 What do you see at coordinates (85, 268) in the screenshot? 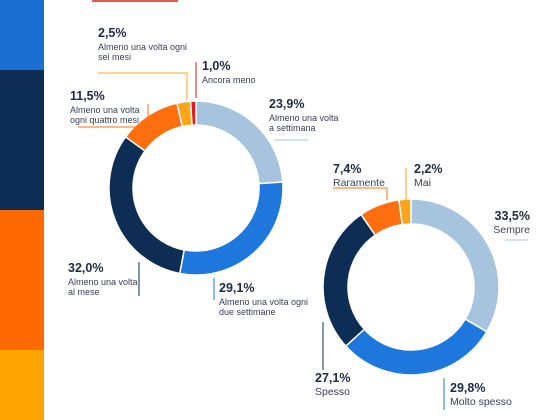
I see `donut-0-pct-label-2: 32,0%` at bounding box center [85, 268].